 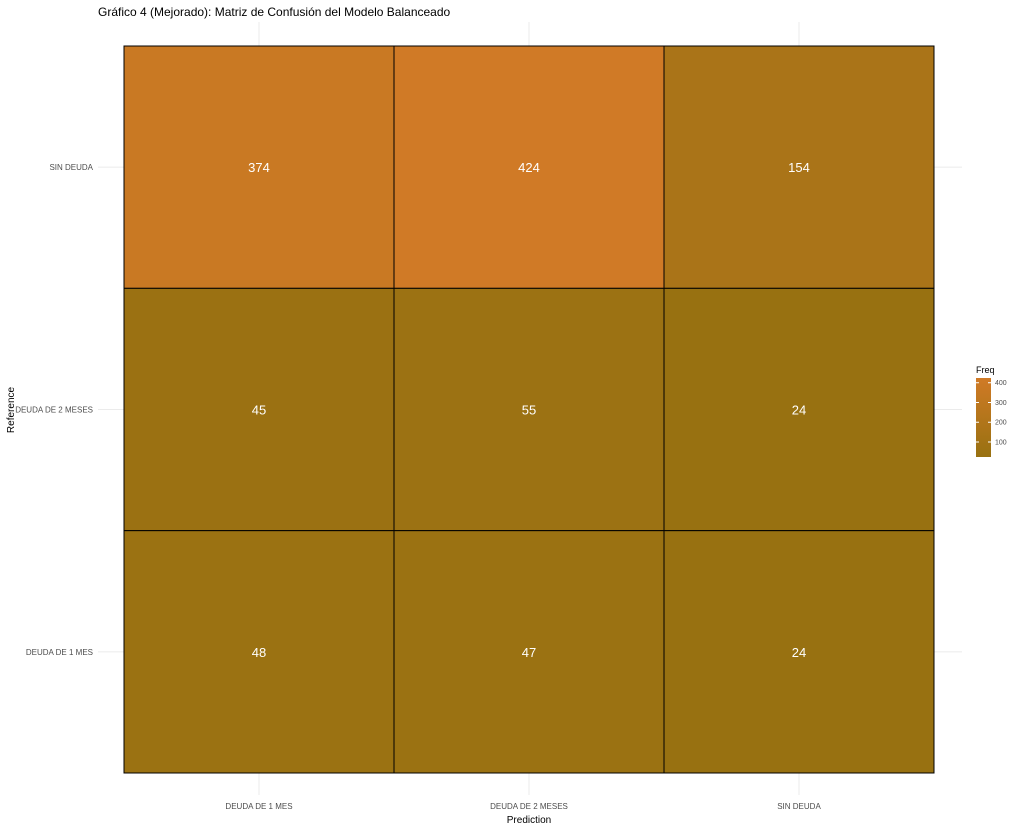 I want to click on cell-deuda-de-1-mes-deuda-de-2-meses, so click(x=529, y=652).